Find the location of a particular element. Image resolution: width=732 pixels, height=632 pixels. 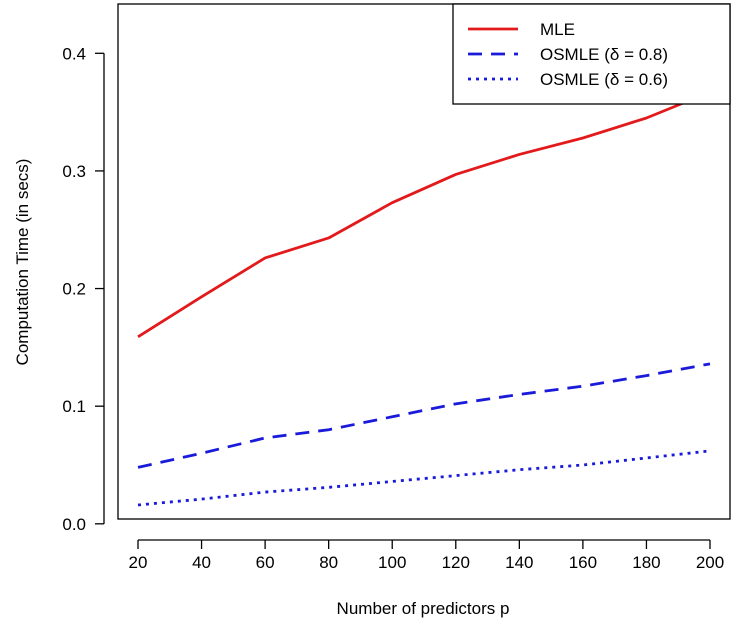

x-tick-label: 200 is located at coordinates (710, 562).